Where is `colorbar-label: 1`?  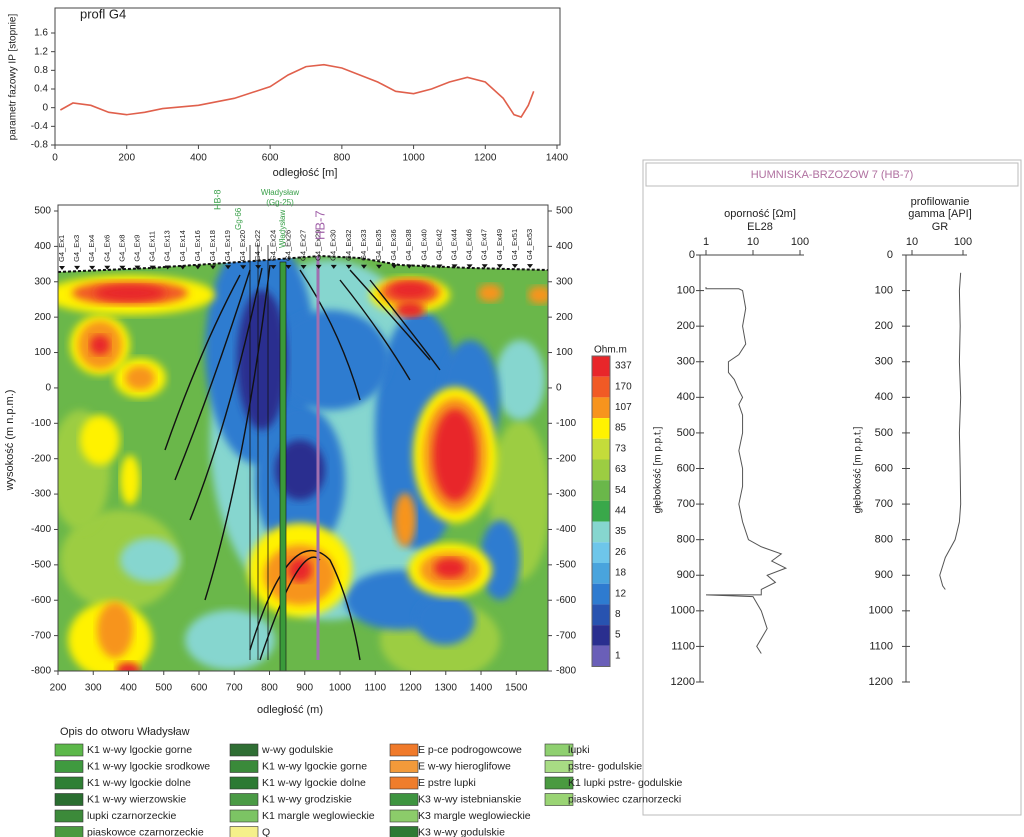
colorbar-label: 1 is located at coordinates (618, 655).